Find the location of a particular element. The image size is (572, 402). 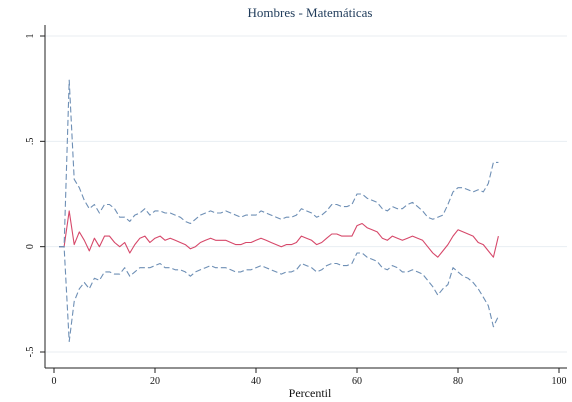

y-tick-label: 1 is located at coordinates (30, 36).